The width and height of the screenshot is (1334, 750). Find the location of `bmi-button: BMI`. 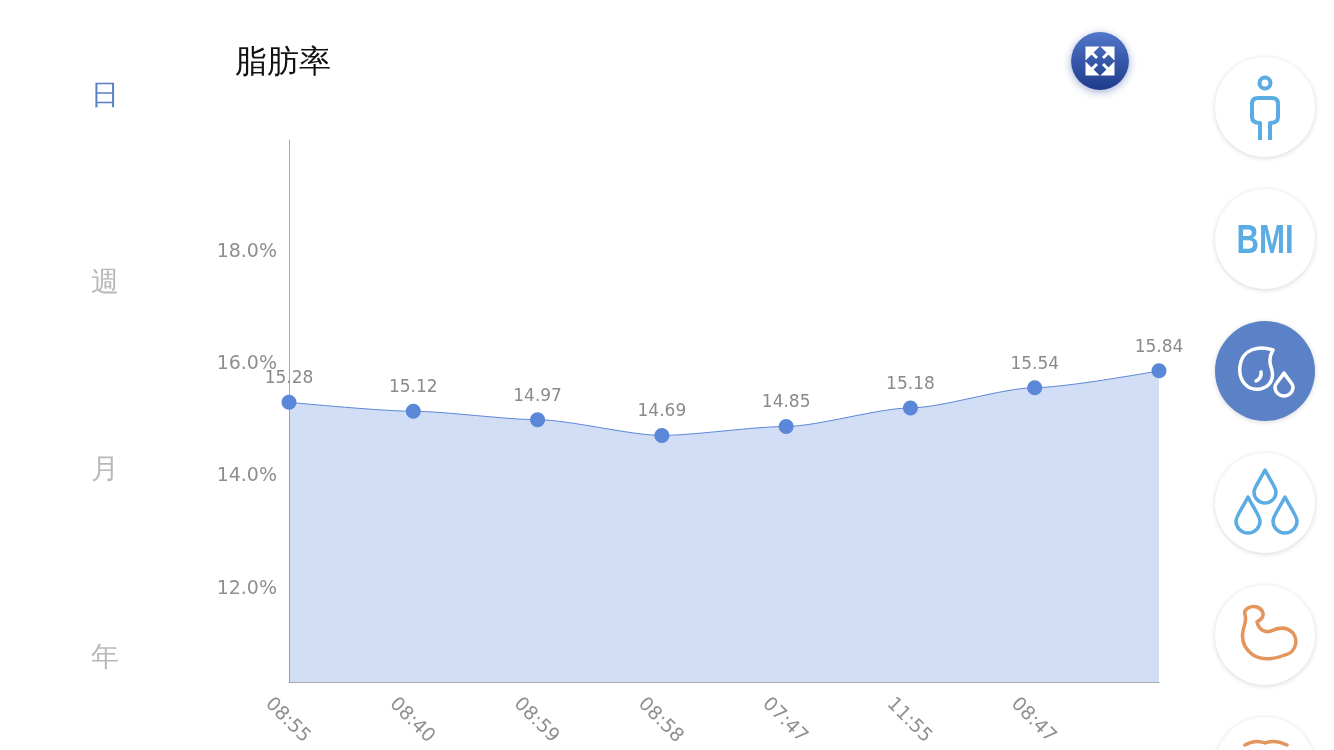

bmi-button: BMI is located at coordinates (1265, 239).